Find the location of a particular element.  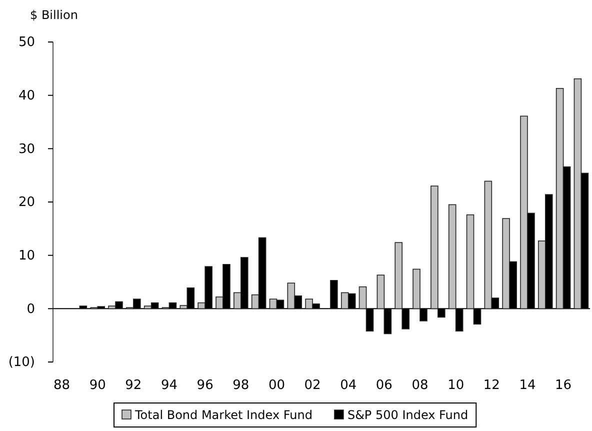

x-tick-label: 96 is located at coordinates (205, 385).